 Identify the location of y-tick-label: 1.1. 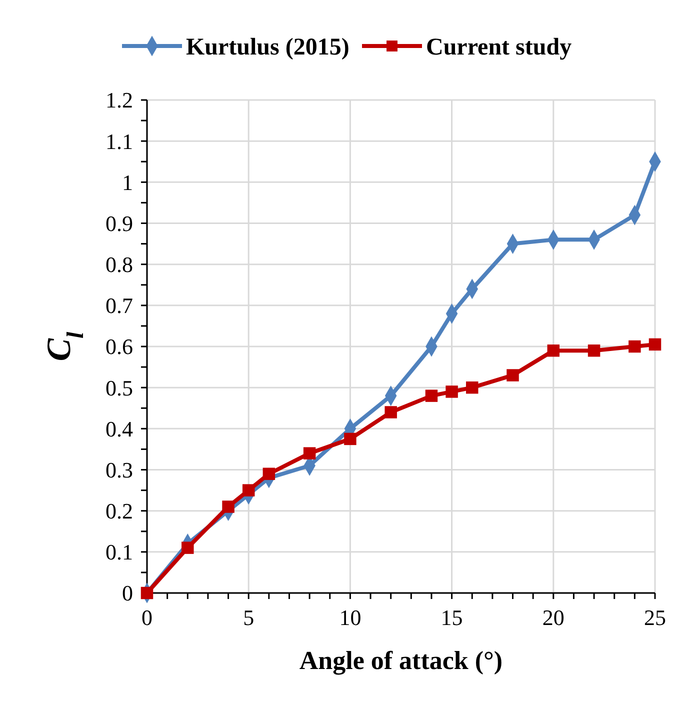
(119, 141).